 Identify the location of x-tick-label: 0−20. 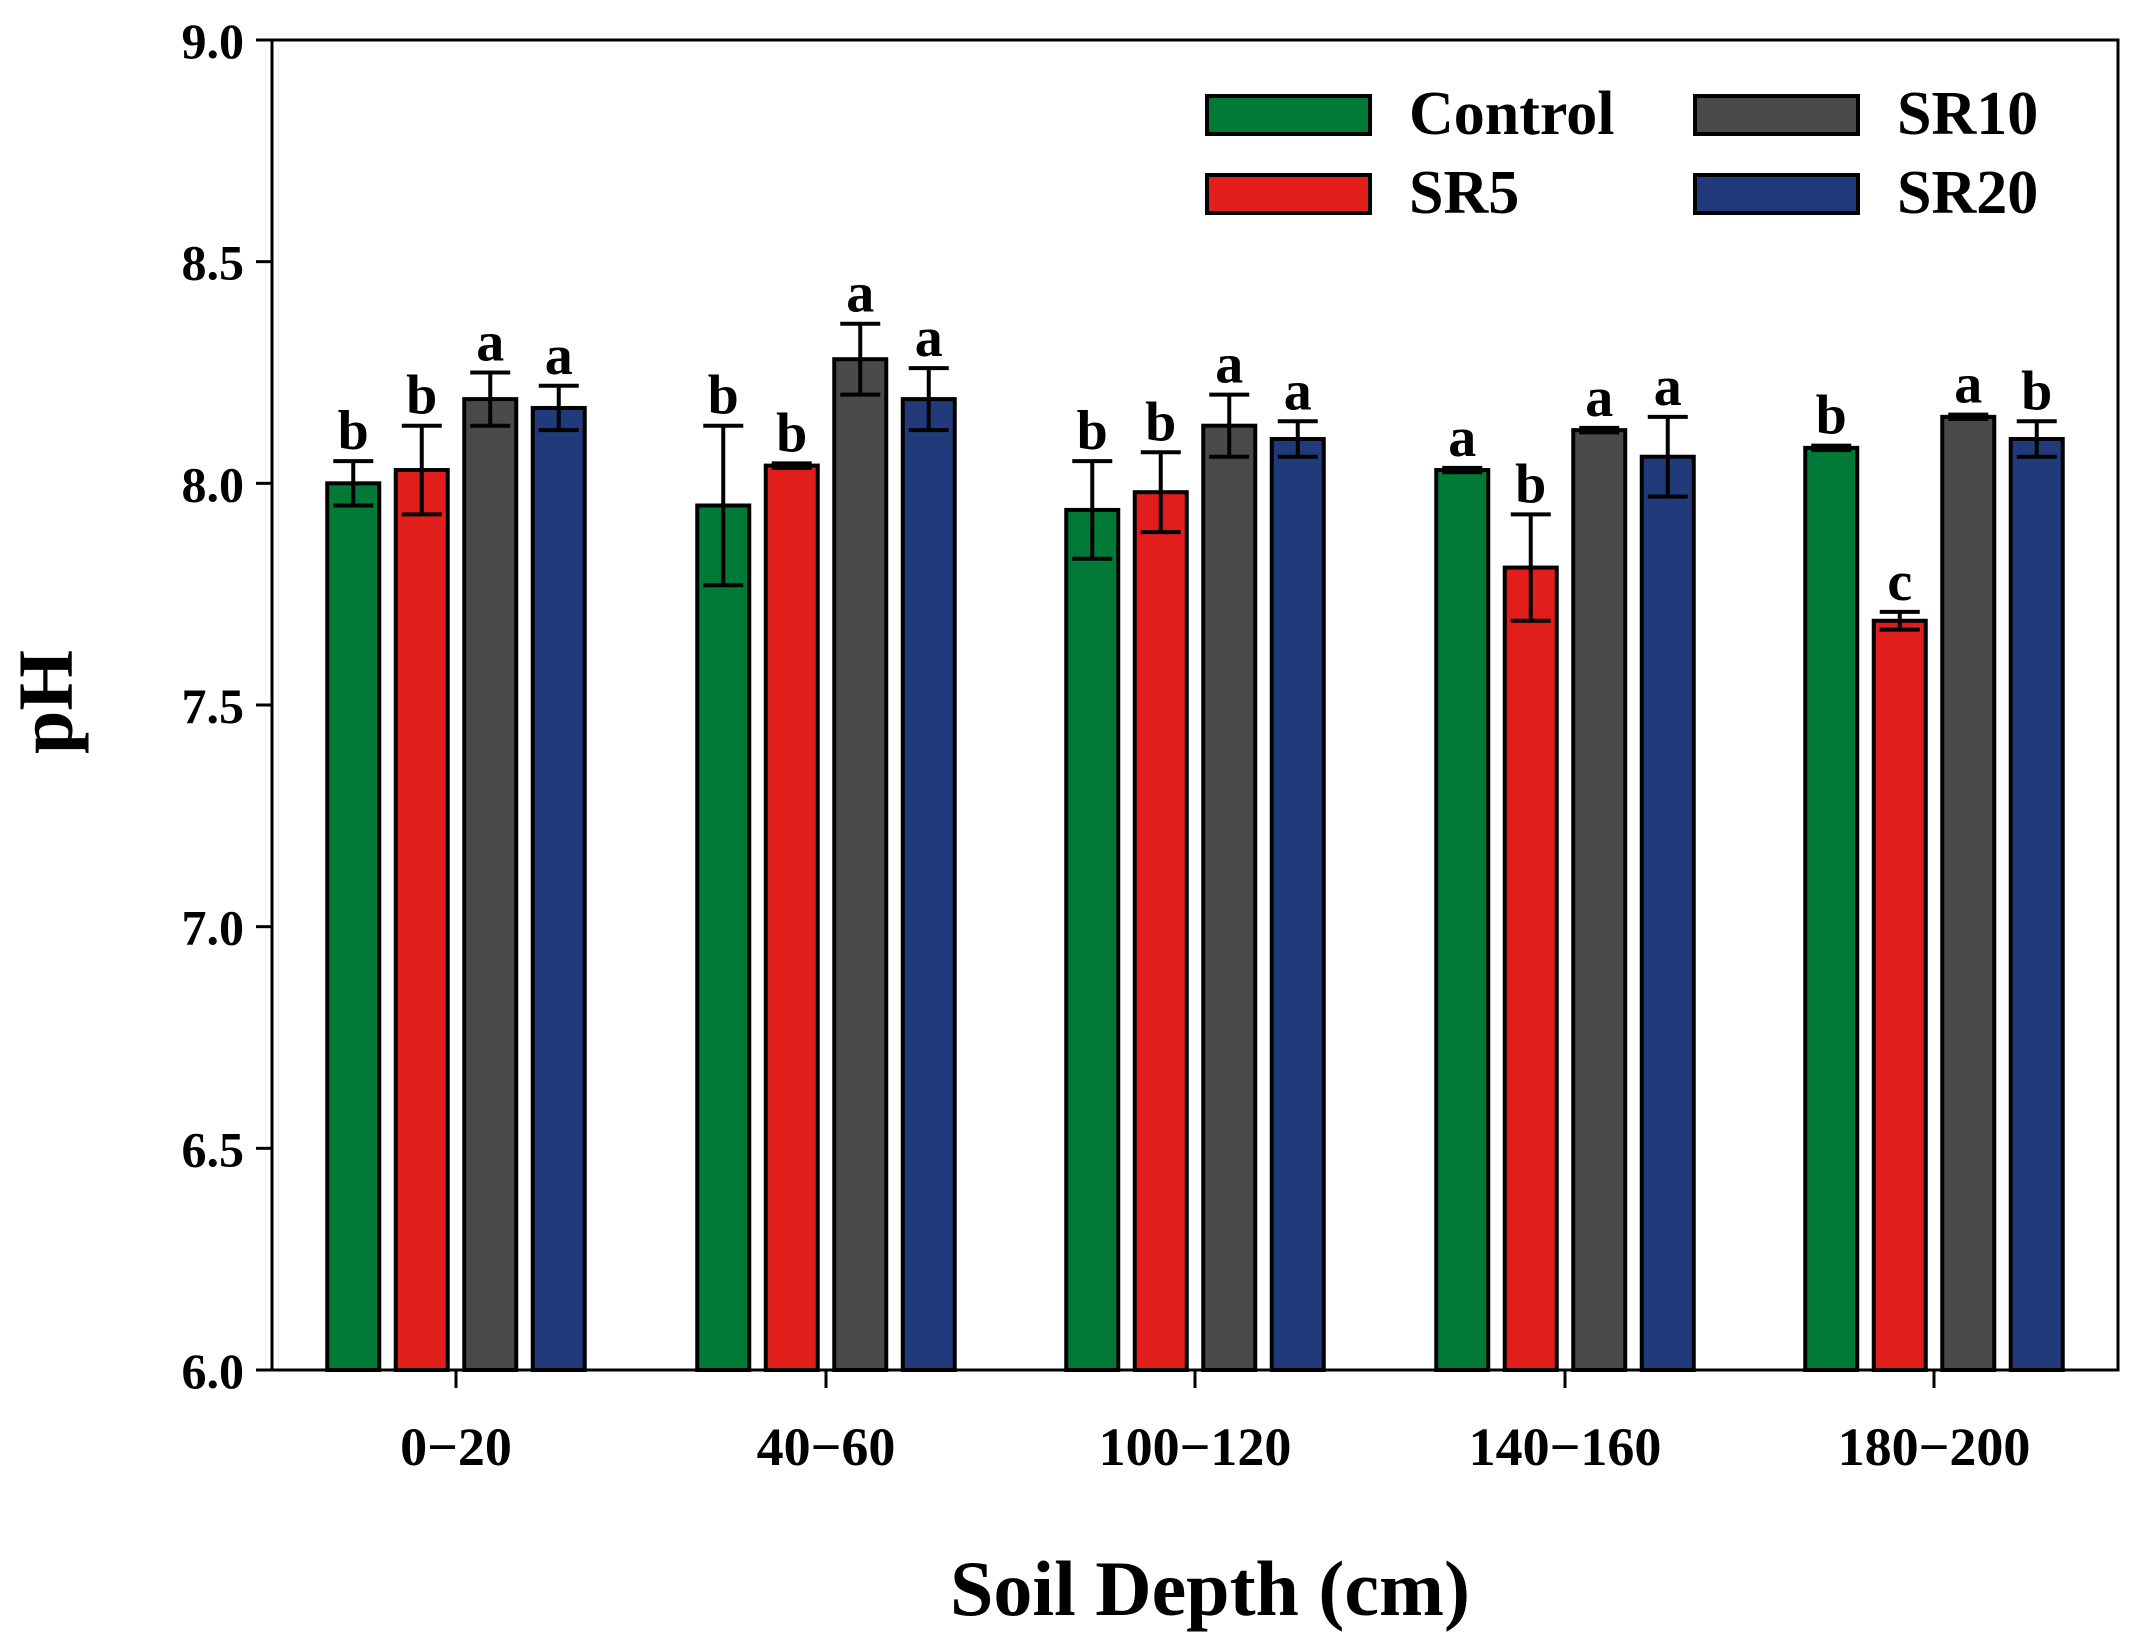
(456, 1447).